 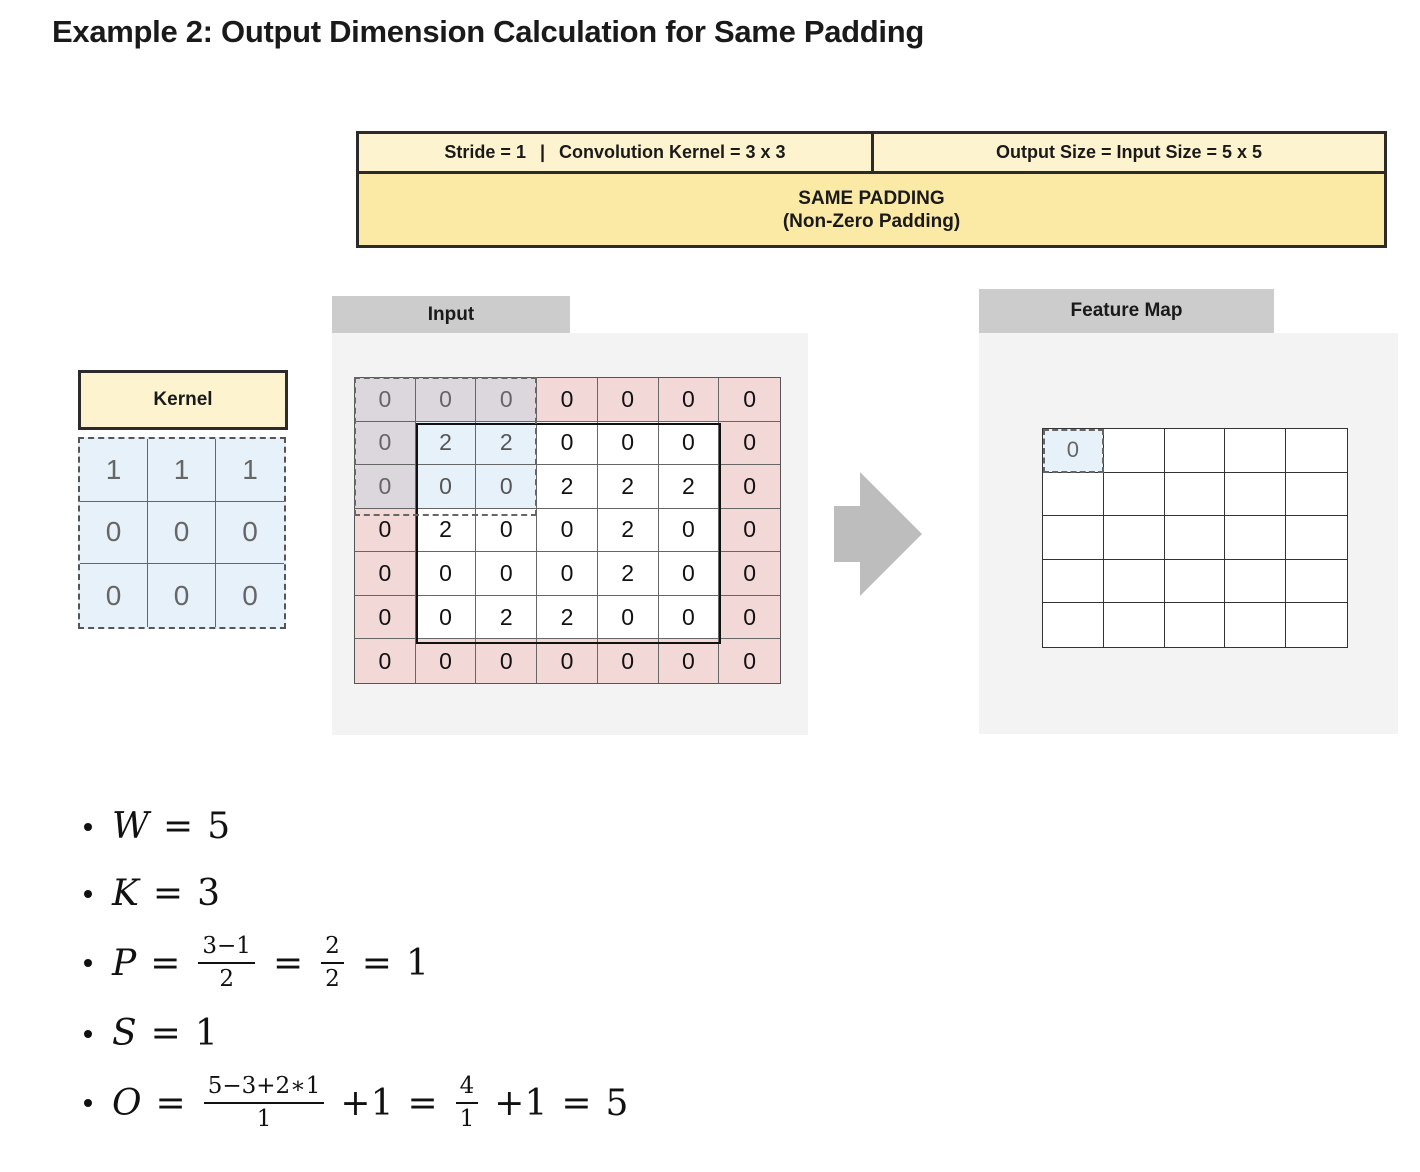 I want to click on formula-var: P, so click(x=124, y=963).